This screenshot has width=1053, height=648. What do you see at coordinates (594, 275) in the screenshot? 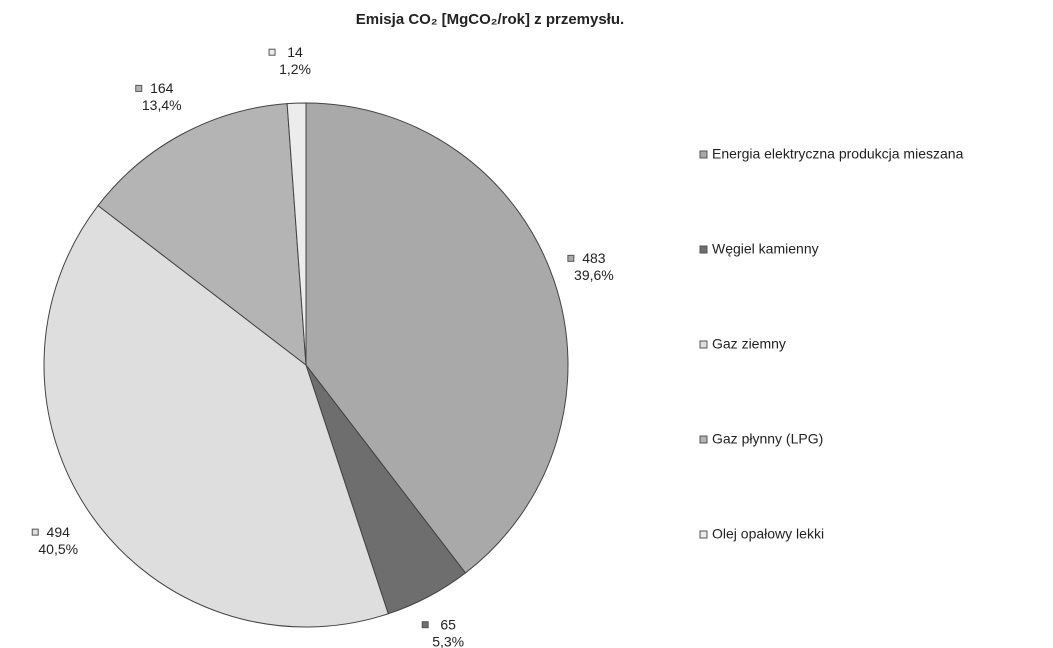
I see `data-label-percent: 39,6%` at bounding box center [594, 275].